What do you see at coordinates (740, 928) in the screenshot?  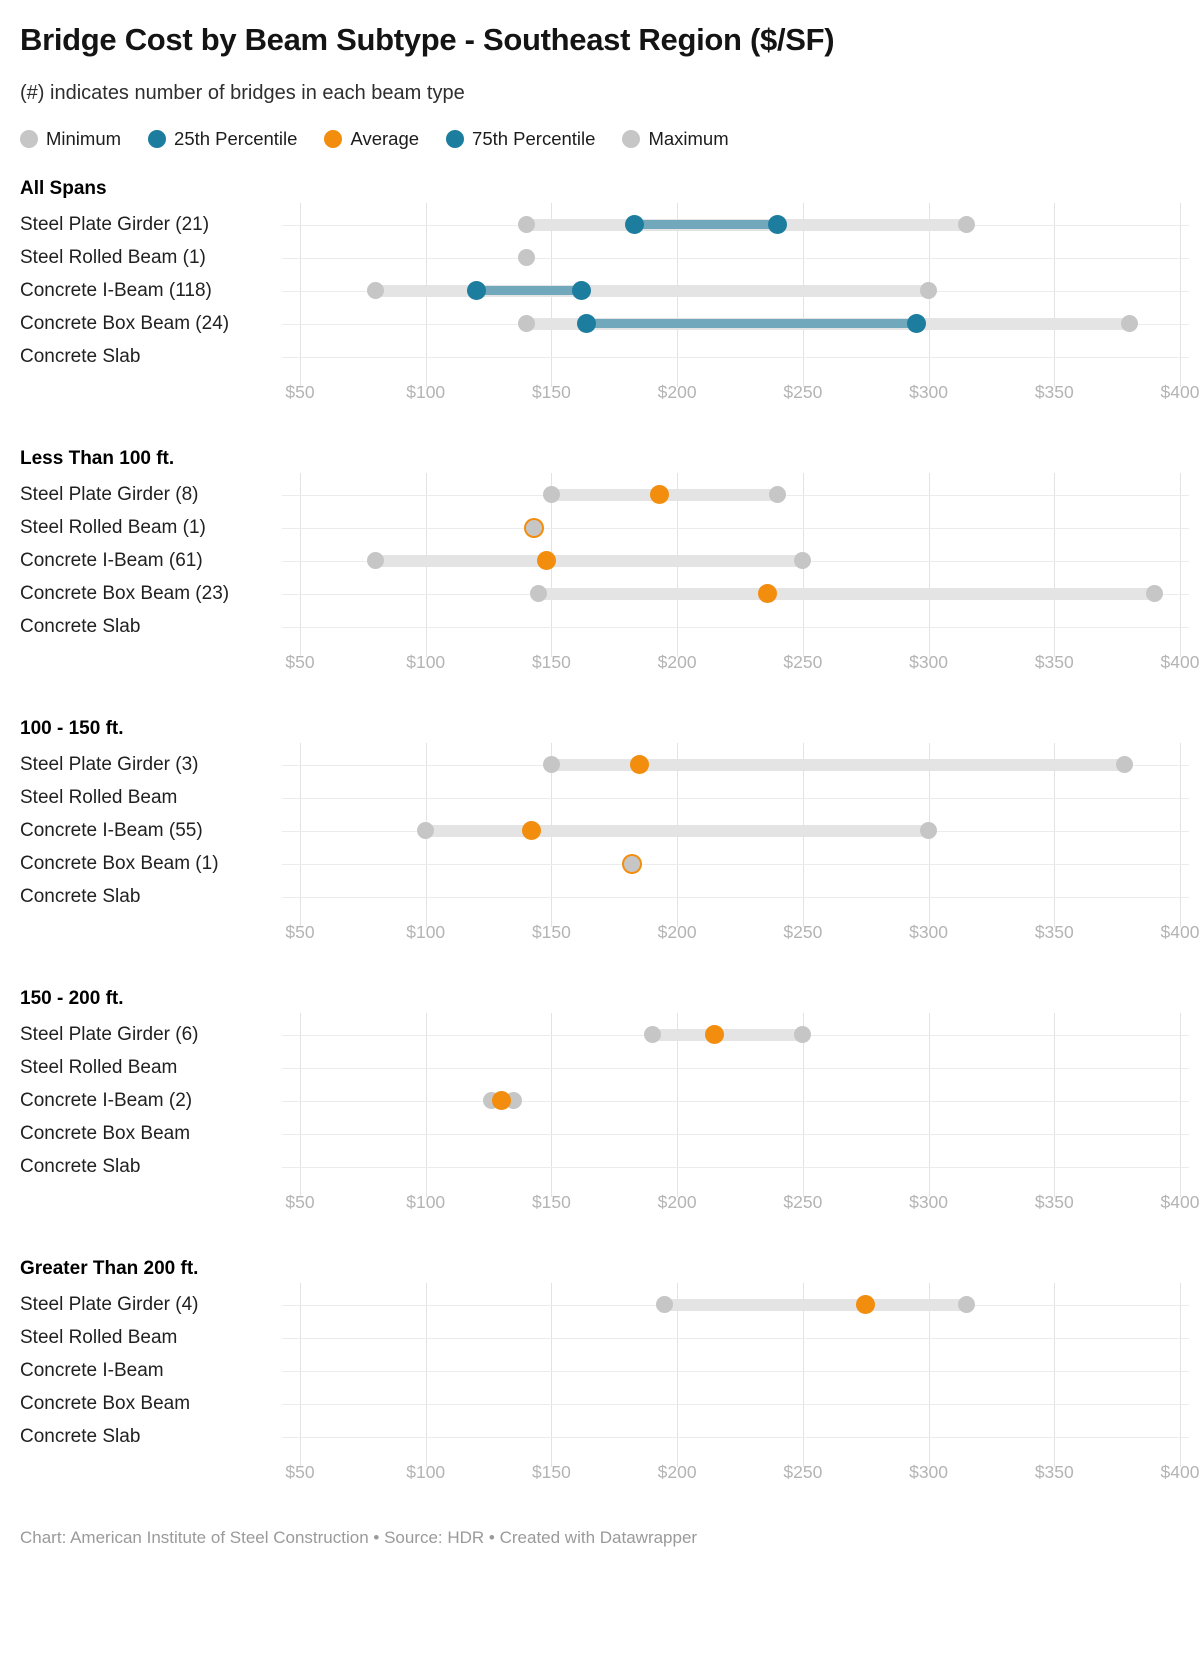 I see `x-axis: $50 $100 $150 $200 $250 $300 $350 $400` at bounding box center [740, 928].